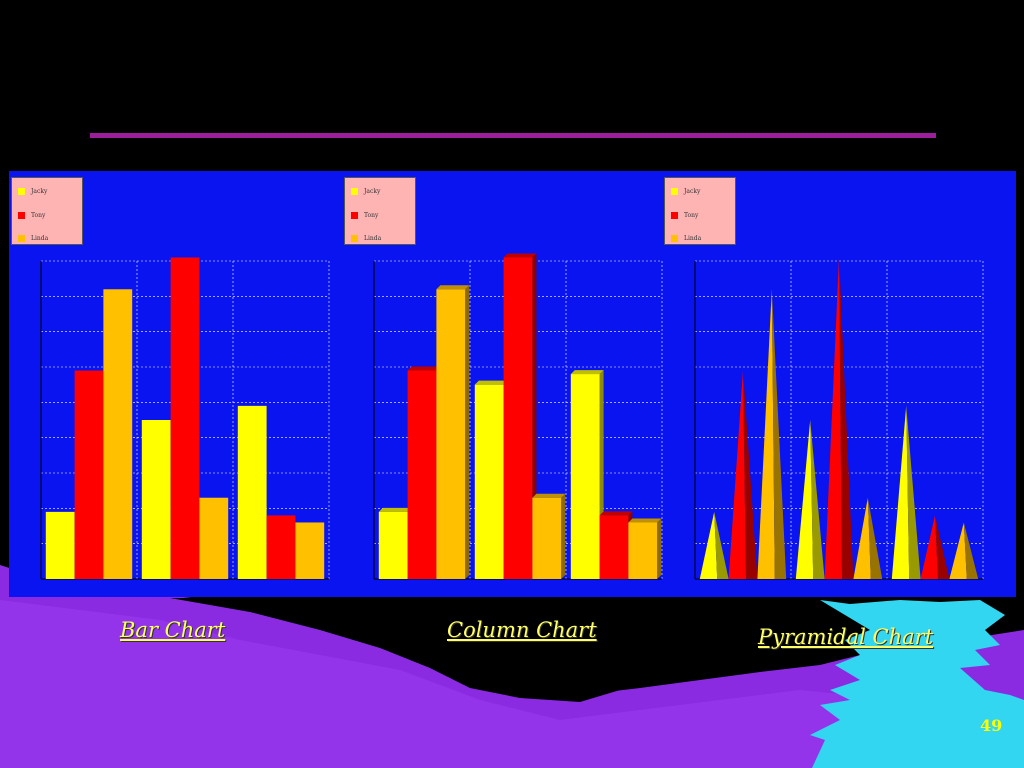 This screenshot has height=768, width=1024. What do you see at coordinates (991, 725) in the screenshot?
I see `page-number: 49` at bounding box center [991, 725].